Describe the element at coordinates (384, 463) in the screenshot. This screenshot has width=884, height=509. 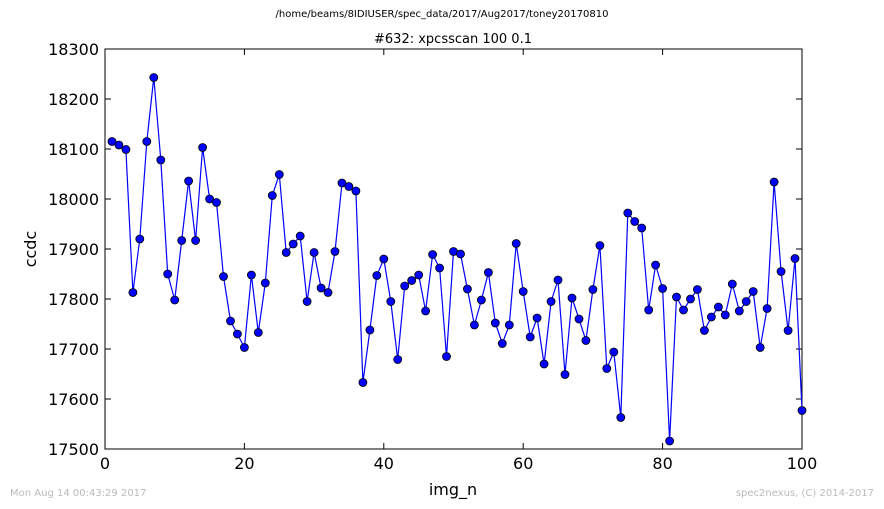
I see `x-tick-label: 40` at that location.